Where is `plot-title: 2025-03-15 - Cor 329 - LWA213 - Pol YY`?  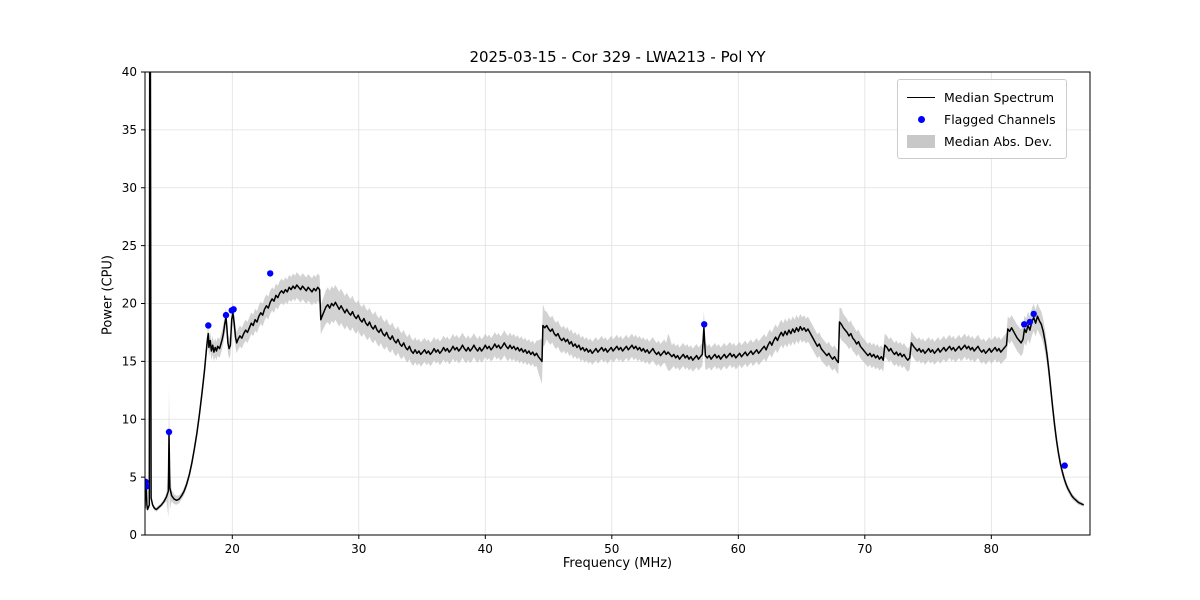
plot-title: 2025-03-15 - Cor 329 - LWA213 - Pol YY is located at coordinates (617, 57).